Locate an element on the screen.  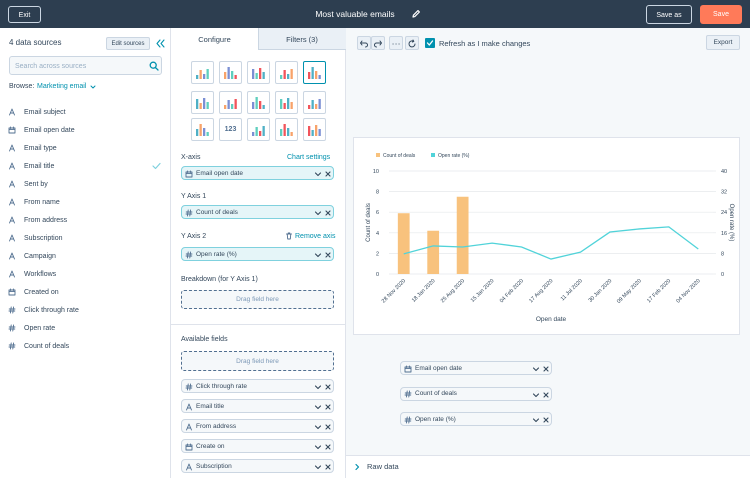
legend-label: Count of deals is located at coordinates (399, 156).